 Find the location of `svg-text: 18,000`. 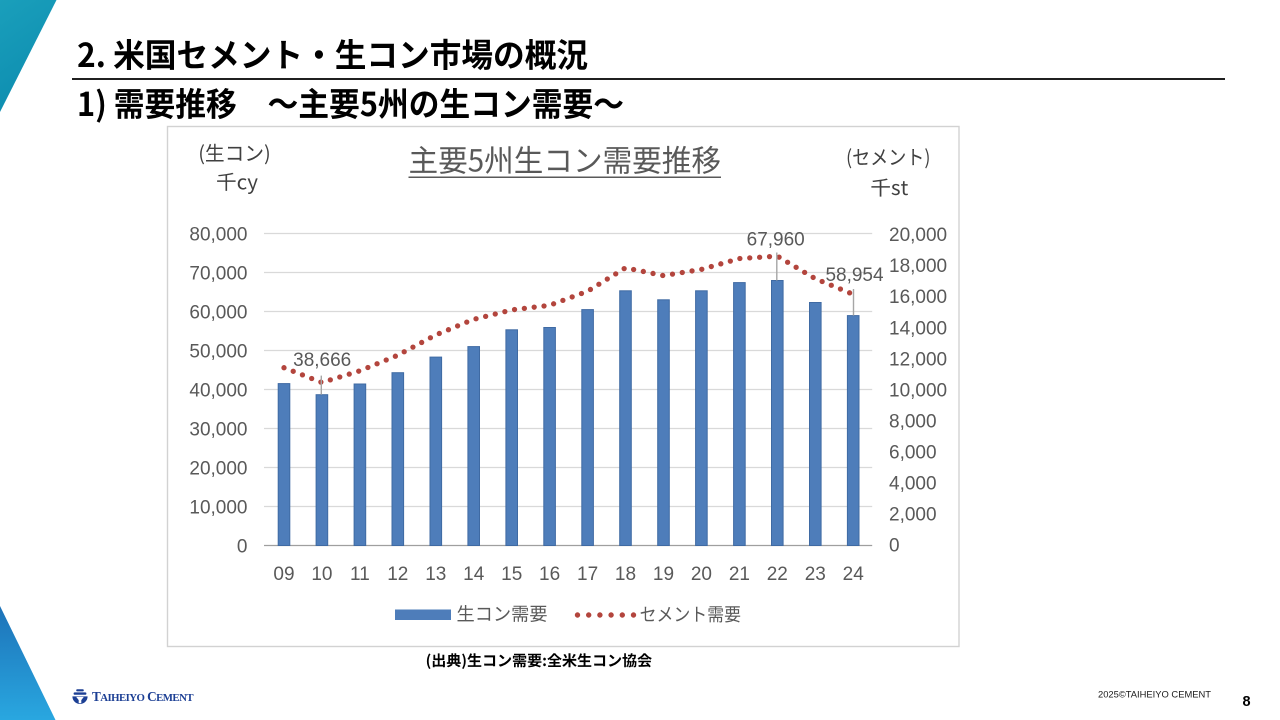

svg-text: 18,000 is located at coordinates (918, 266).